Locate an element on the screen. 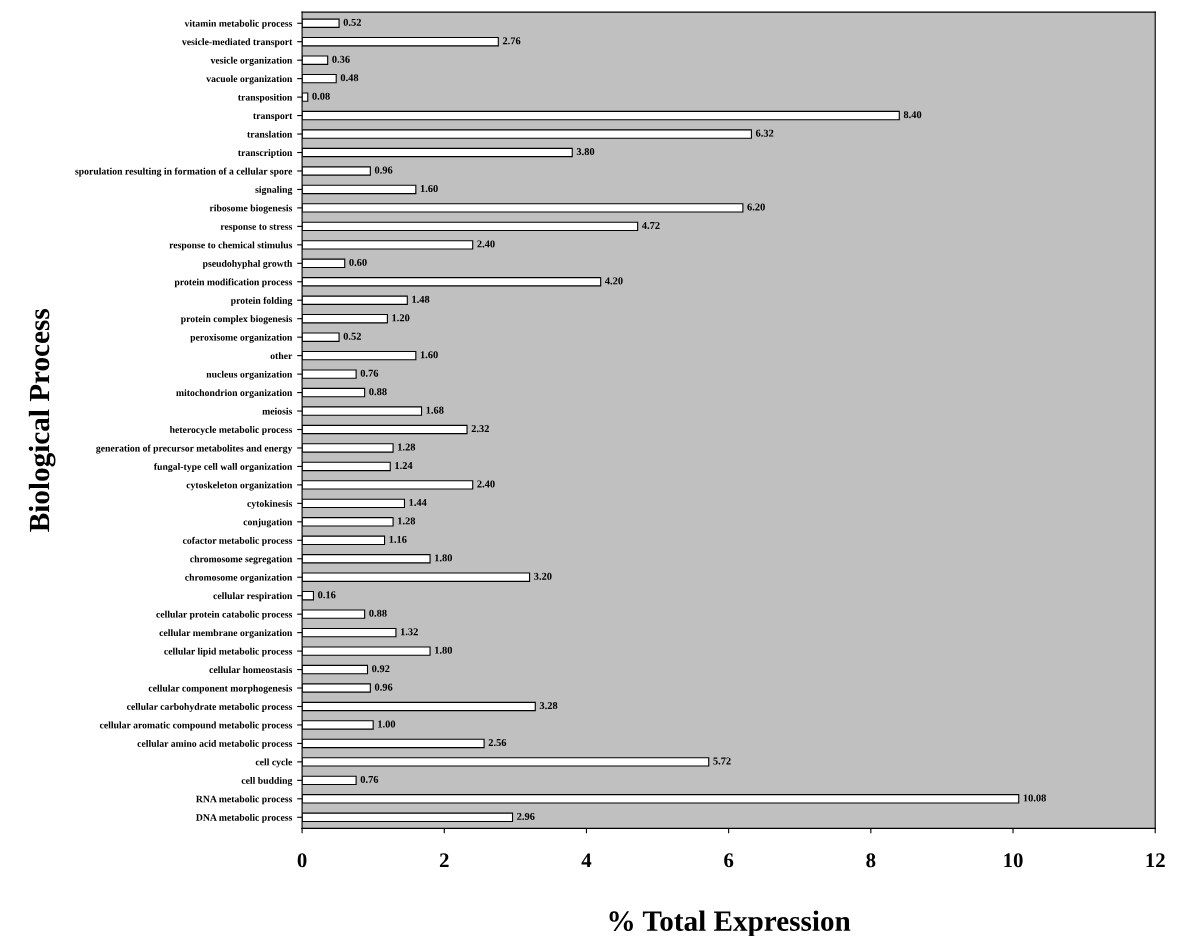 This screenshot has width=1180, height=936. data-label: 1.16 is located at coordinates (398, 539).